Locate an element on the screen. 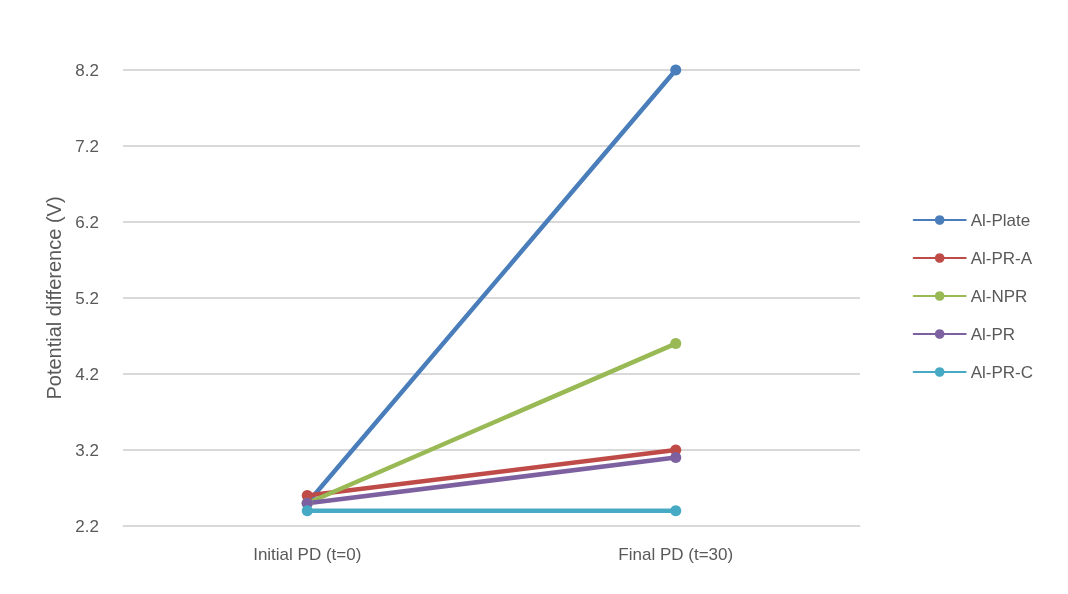 The height and width of the screenshot is (594, 1068). y-tick-label: 4.2 is located at coordinates (87, 374).